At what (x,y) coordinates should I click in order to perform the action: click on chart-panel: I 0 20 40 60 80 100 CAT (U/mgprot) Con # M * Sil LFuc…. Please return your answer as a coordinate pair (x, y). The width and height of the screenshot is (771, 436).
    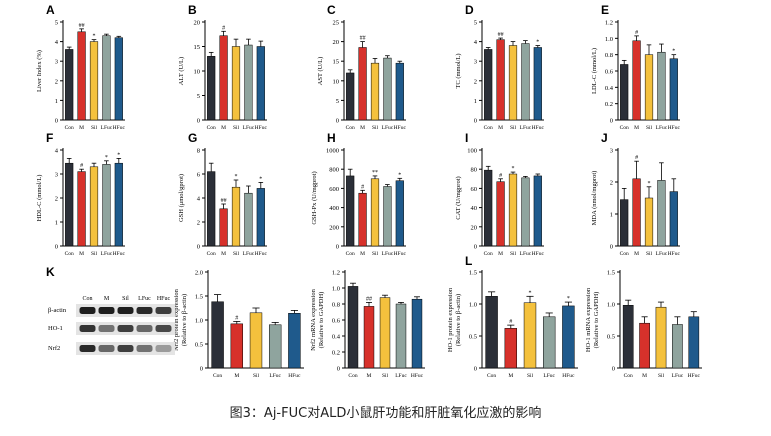
    Looking at the image, I should click on (499, 194).